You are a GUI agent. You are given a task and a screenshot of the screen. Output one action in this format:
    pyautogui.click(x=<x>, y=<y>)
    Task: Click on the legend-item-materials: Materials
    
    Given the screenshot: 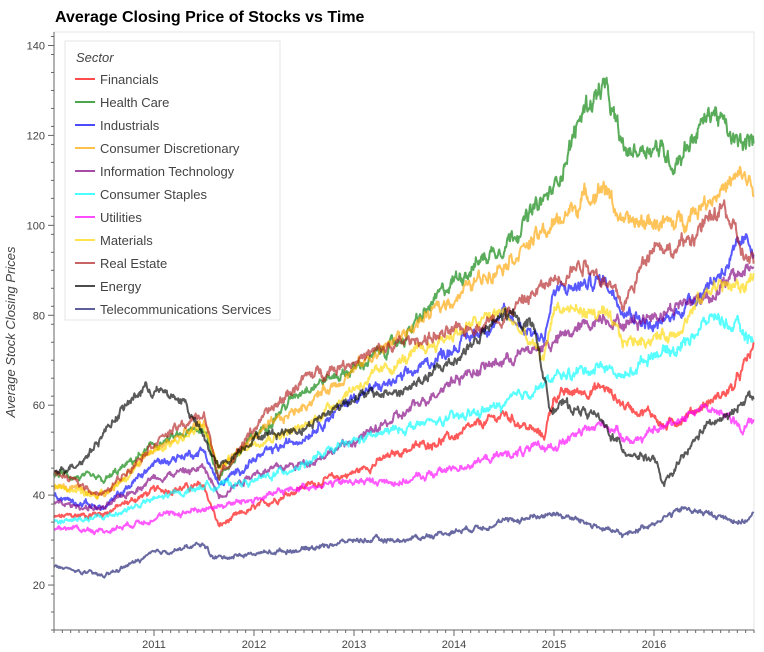 What is the action you would take?
    pyautogui.click(x=114, y=240)
    